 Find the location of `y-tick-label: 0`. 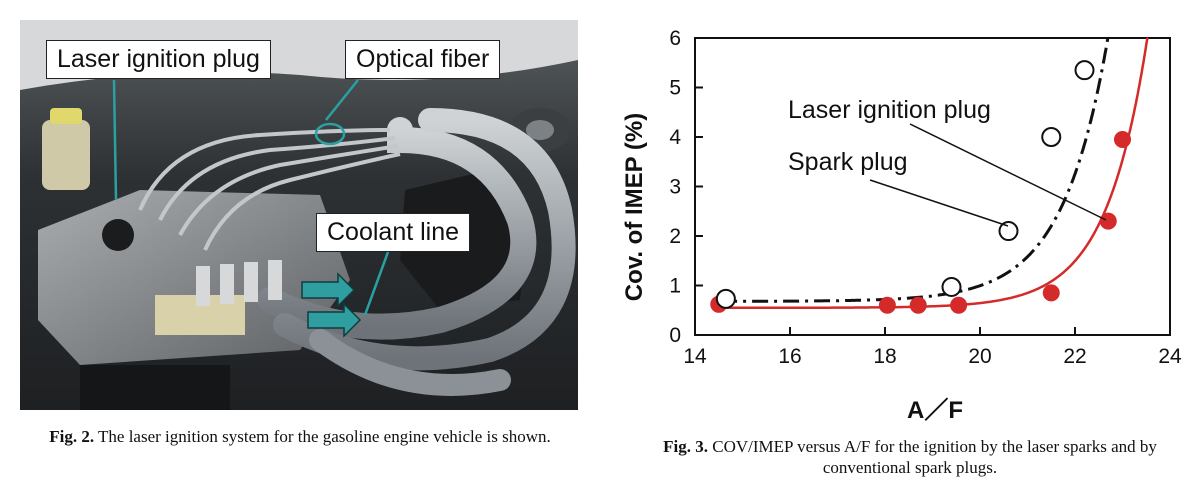

y-tick-label: 0 is located at coordinates (675, 335).